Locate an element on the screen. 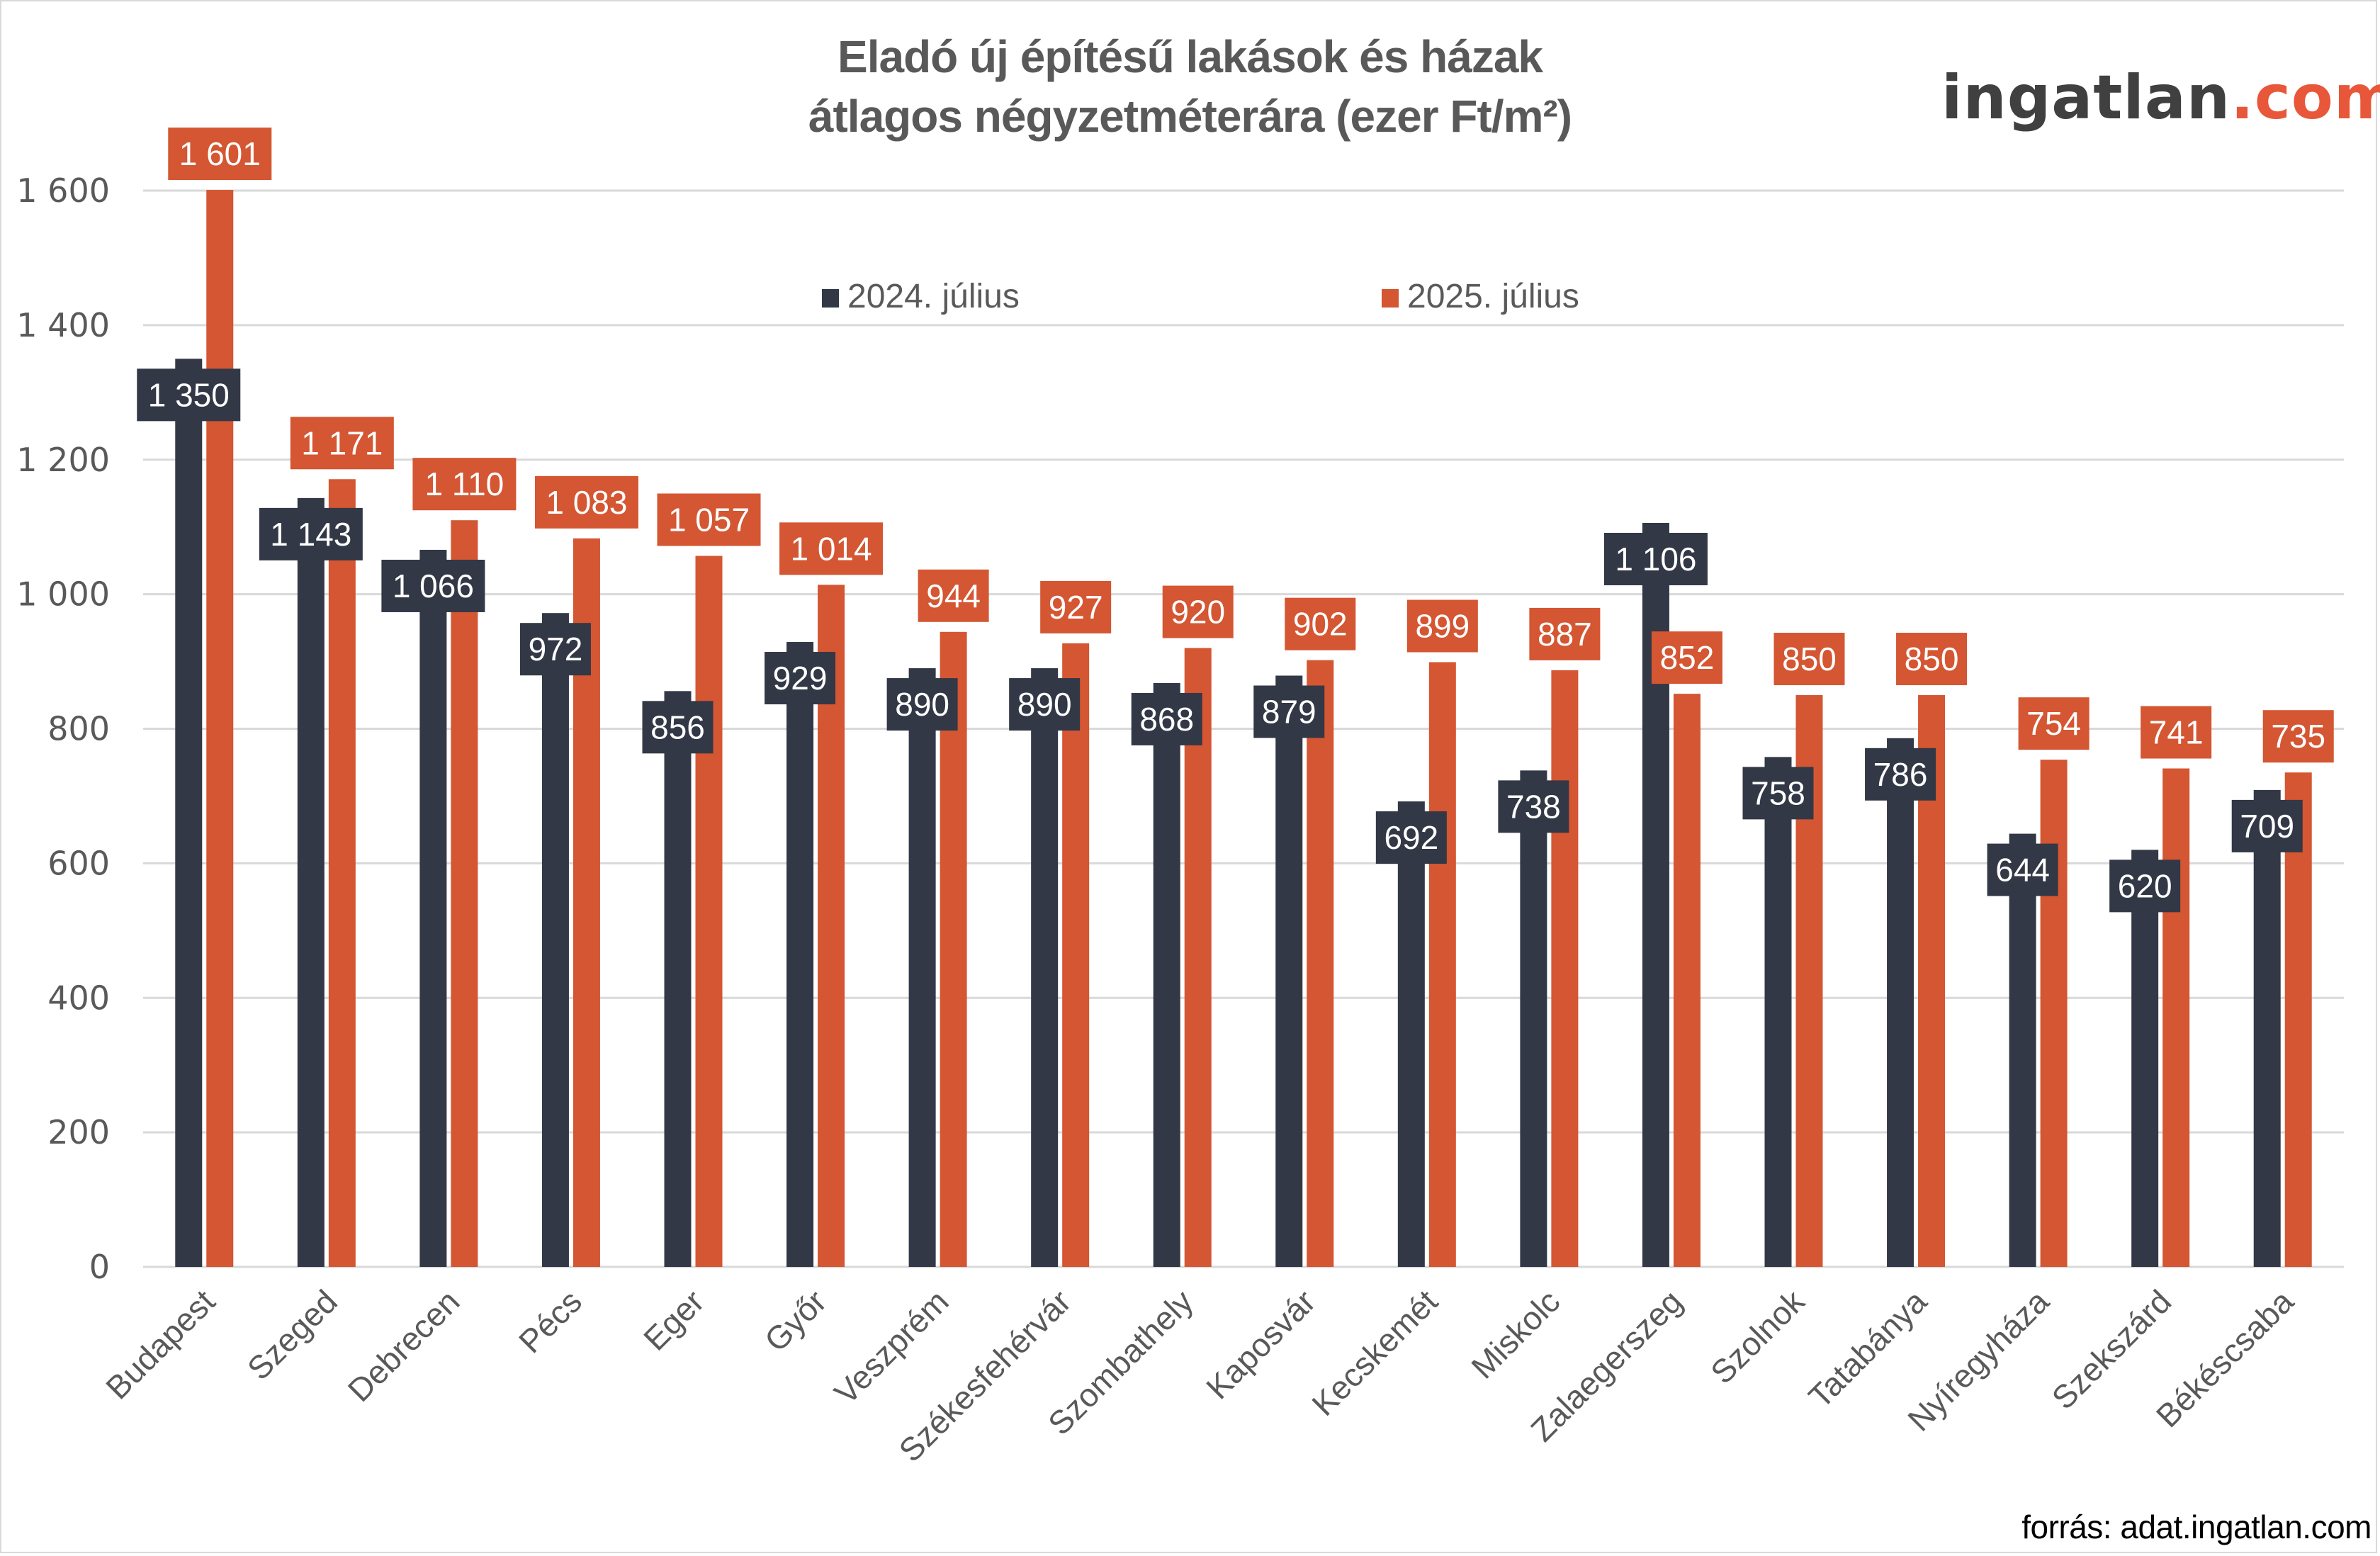 Image resolution: width=2380 pixels, height=1556 pixels. data-label-2024: 856 is located at coordinates (677, 727).